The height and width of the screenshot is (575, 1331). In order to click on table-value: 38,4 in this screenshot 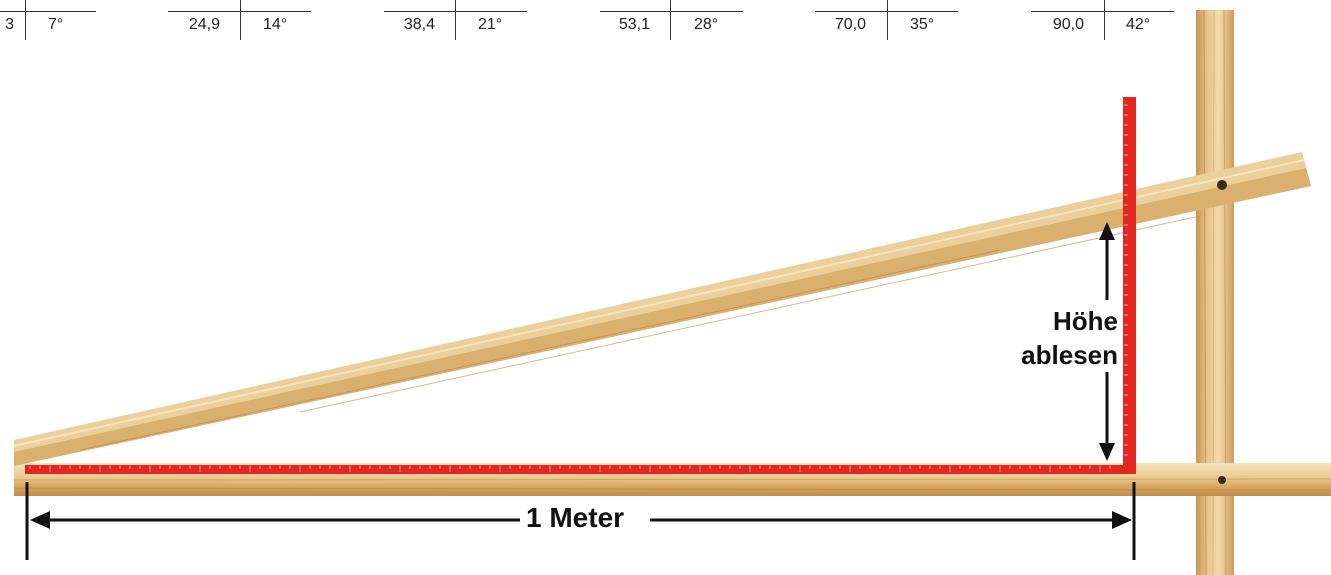, I will do `click(419, 24)`.